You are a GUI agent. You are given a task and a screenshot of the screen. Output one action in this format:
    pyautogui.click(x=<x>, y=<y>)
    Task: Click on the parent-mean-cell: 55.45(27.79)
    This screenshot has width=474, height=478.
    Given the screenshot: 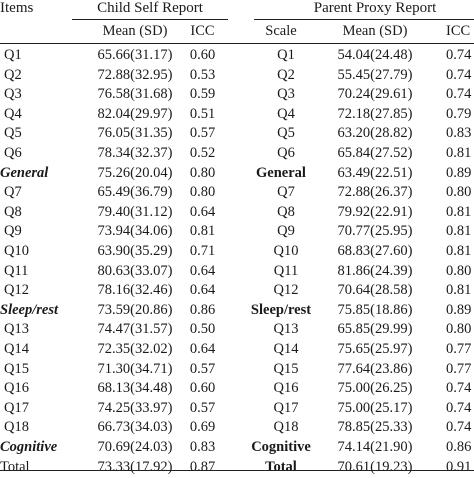 What is the action you would take?
    pyautogui.click(x=375, y=74)
    